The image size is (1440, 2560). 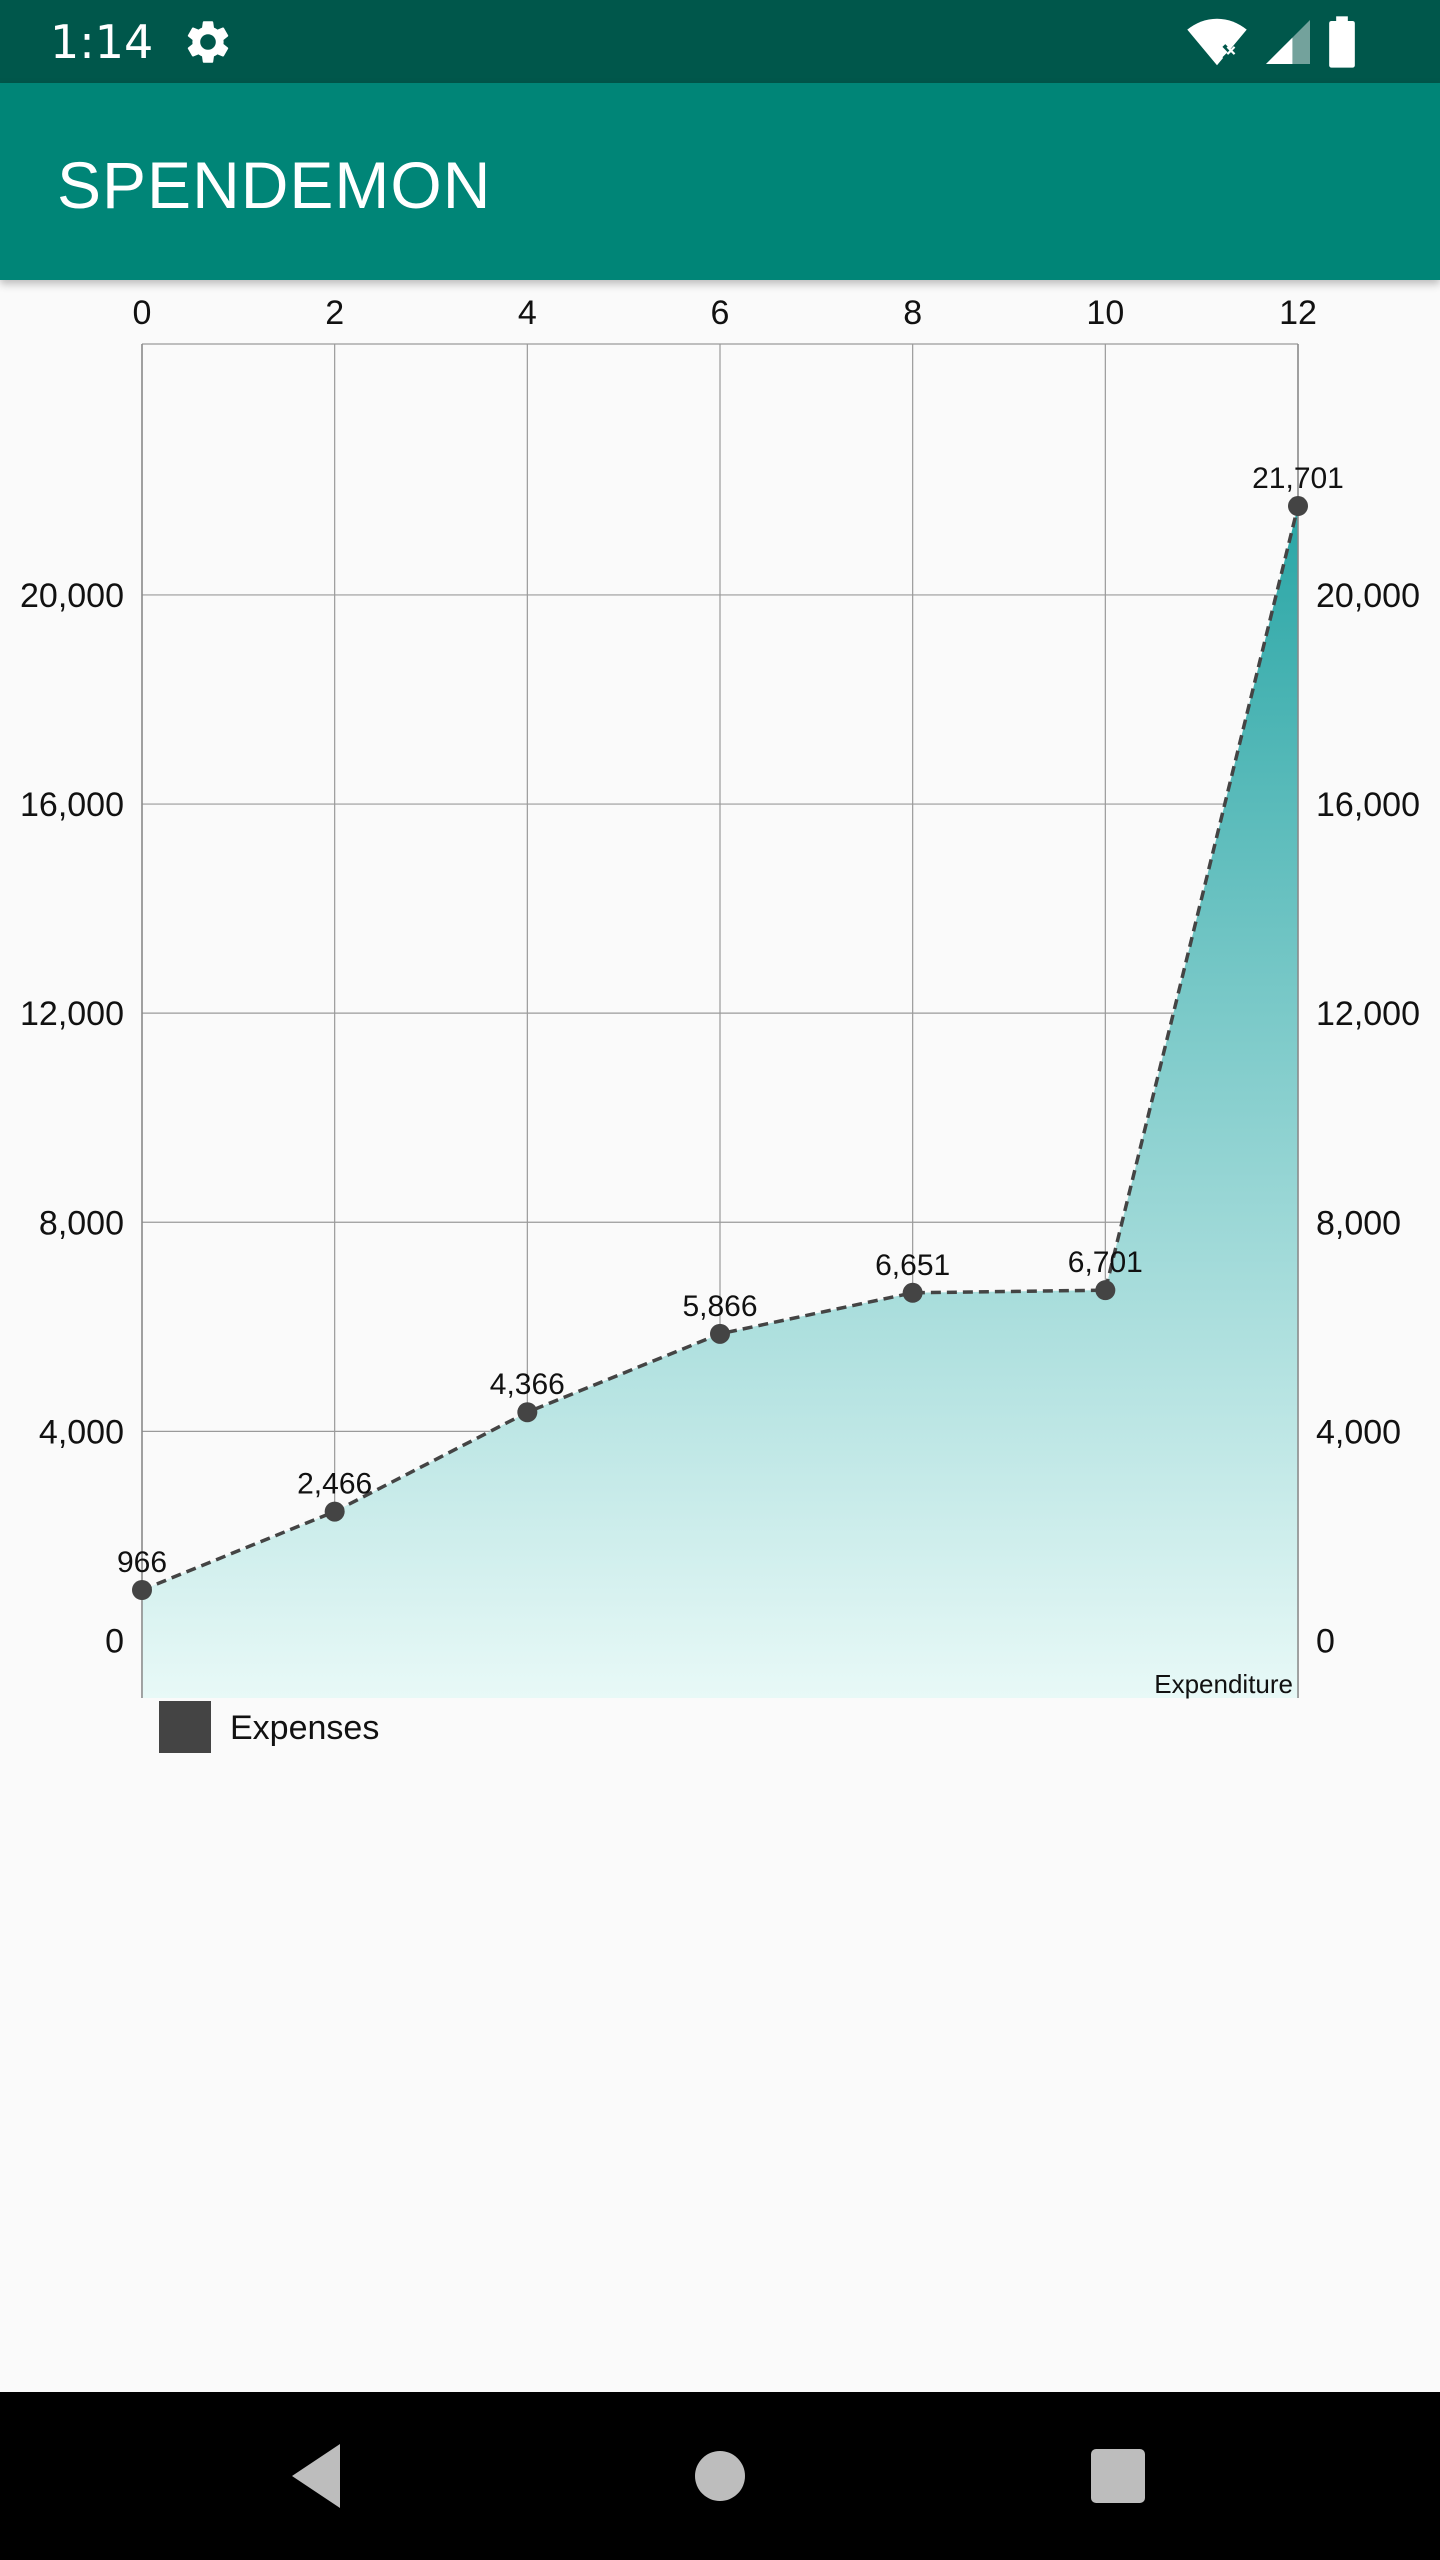 I want to click on legend: Expenses, so click(x=269, y=1727).